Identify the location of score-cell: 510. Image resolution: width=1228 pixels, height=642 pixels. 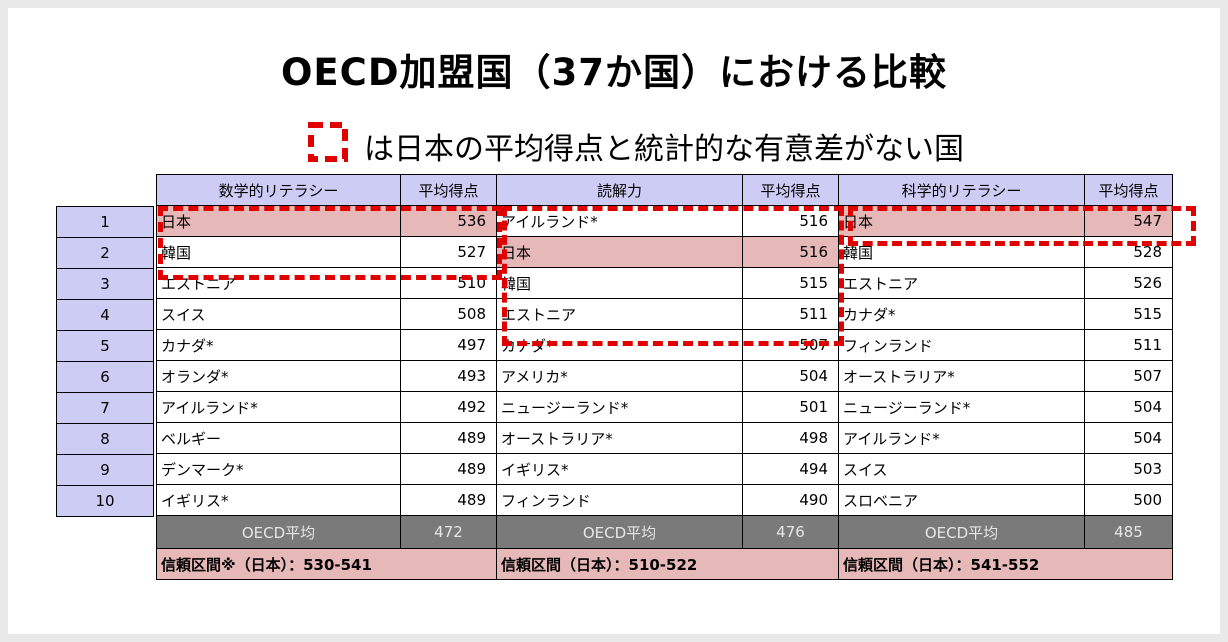
(448, 283).